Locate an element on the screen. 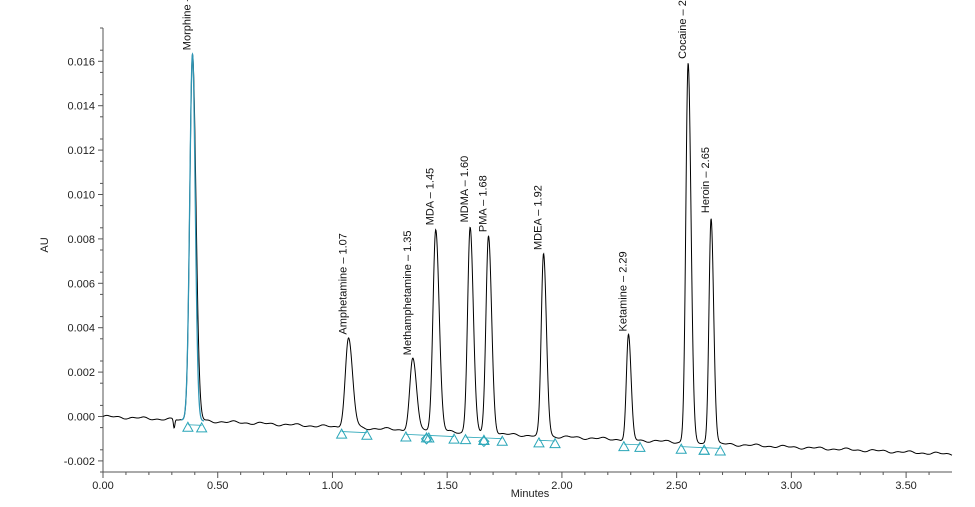  x-tick-label: 0.00 is located at coordinates (102, 486).